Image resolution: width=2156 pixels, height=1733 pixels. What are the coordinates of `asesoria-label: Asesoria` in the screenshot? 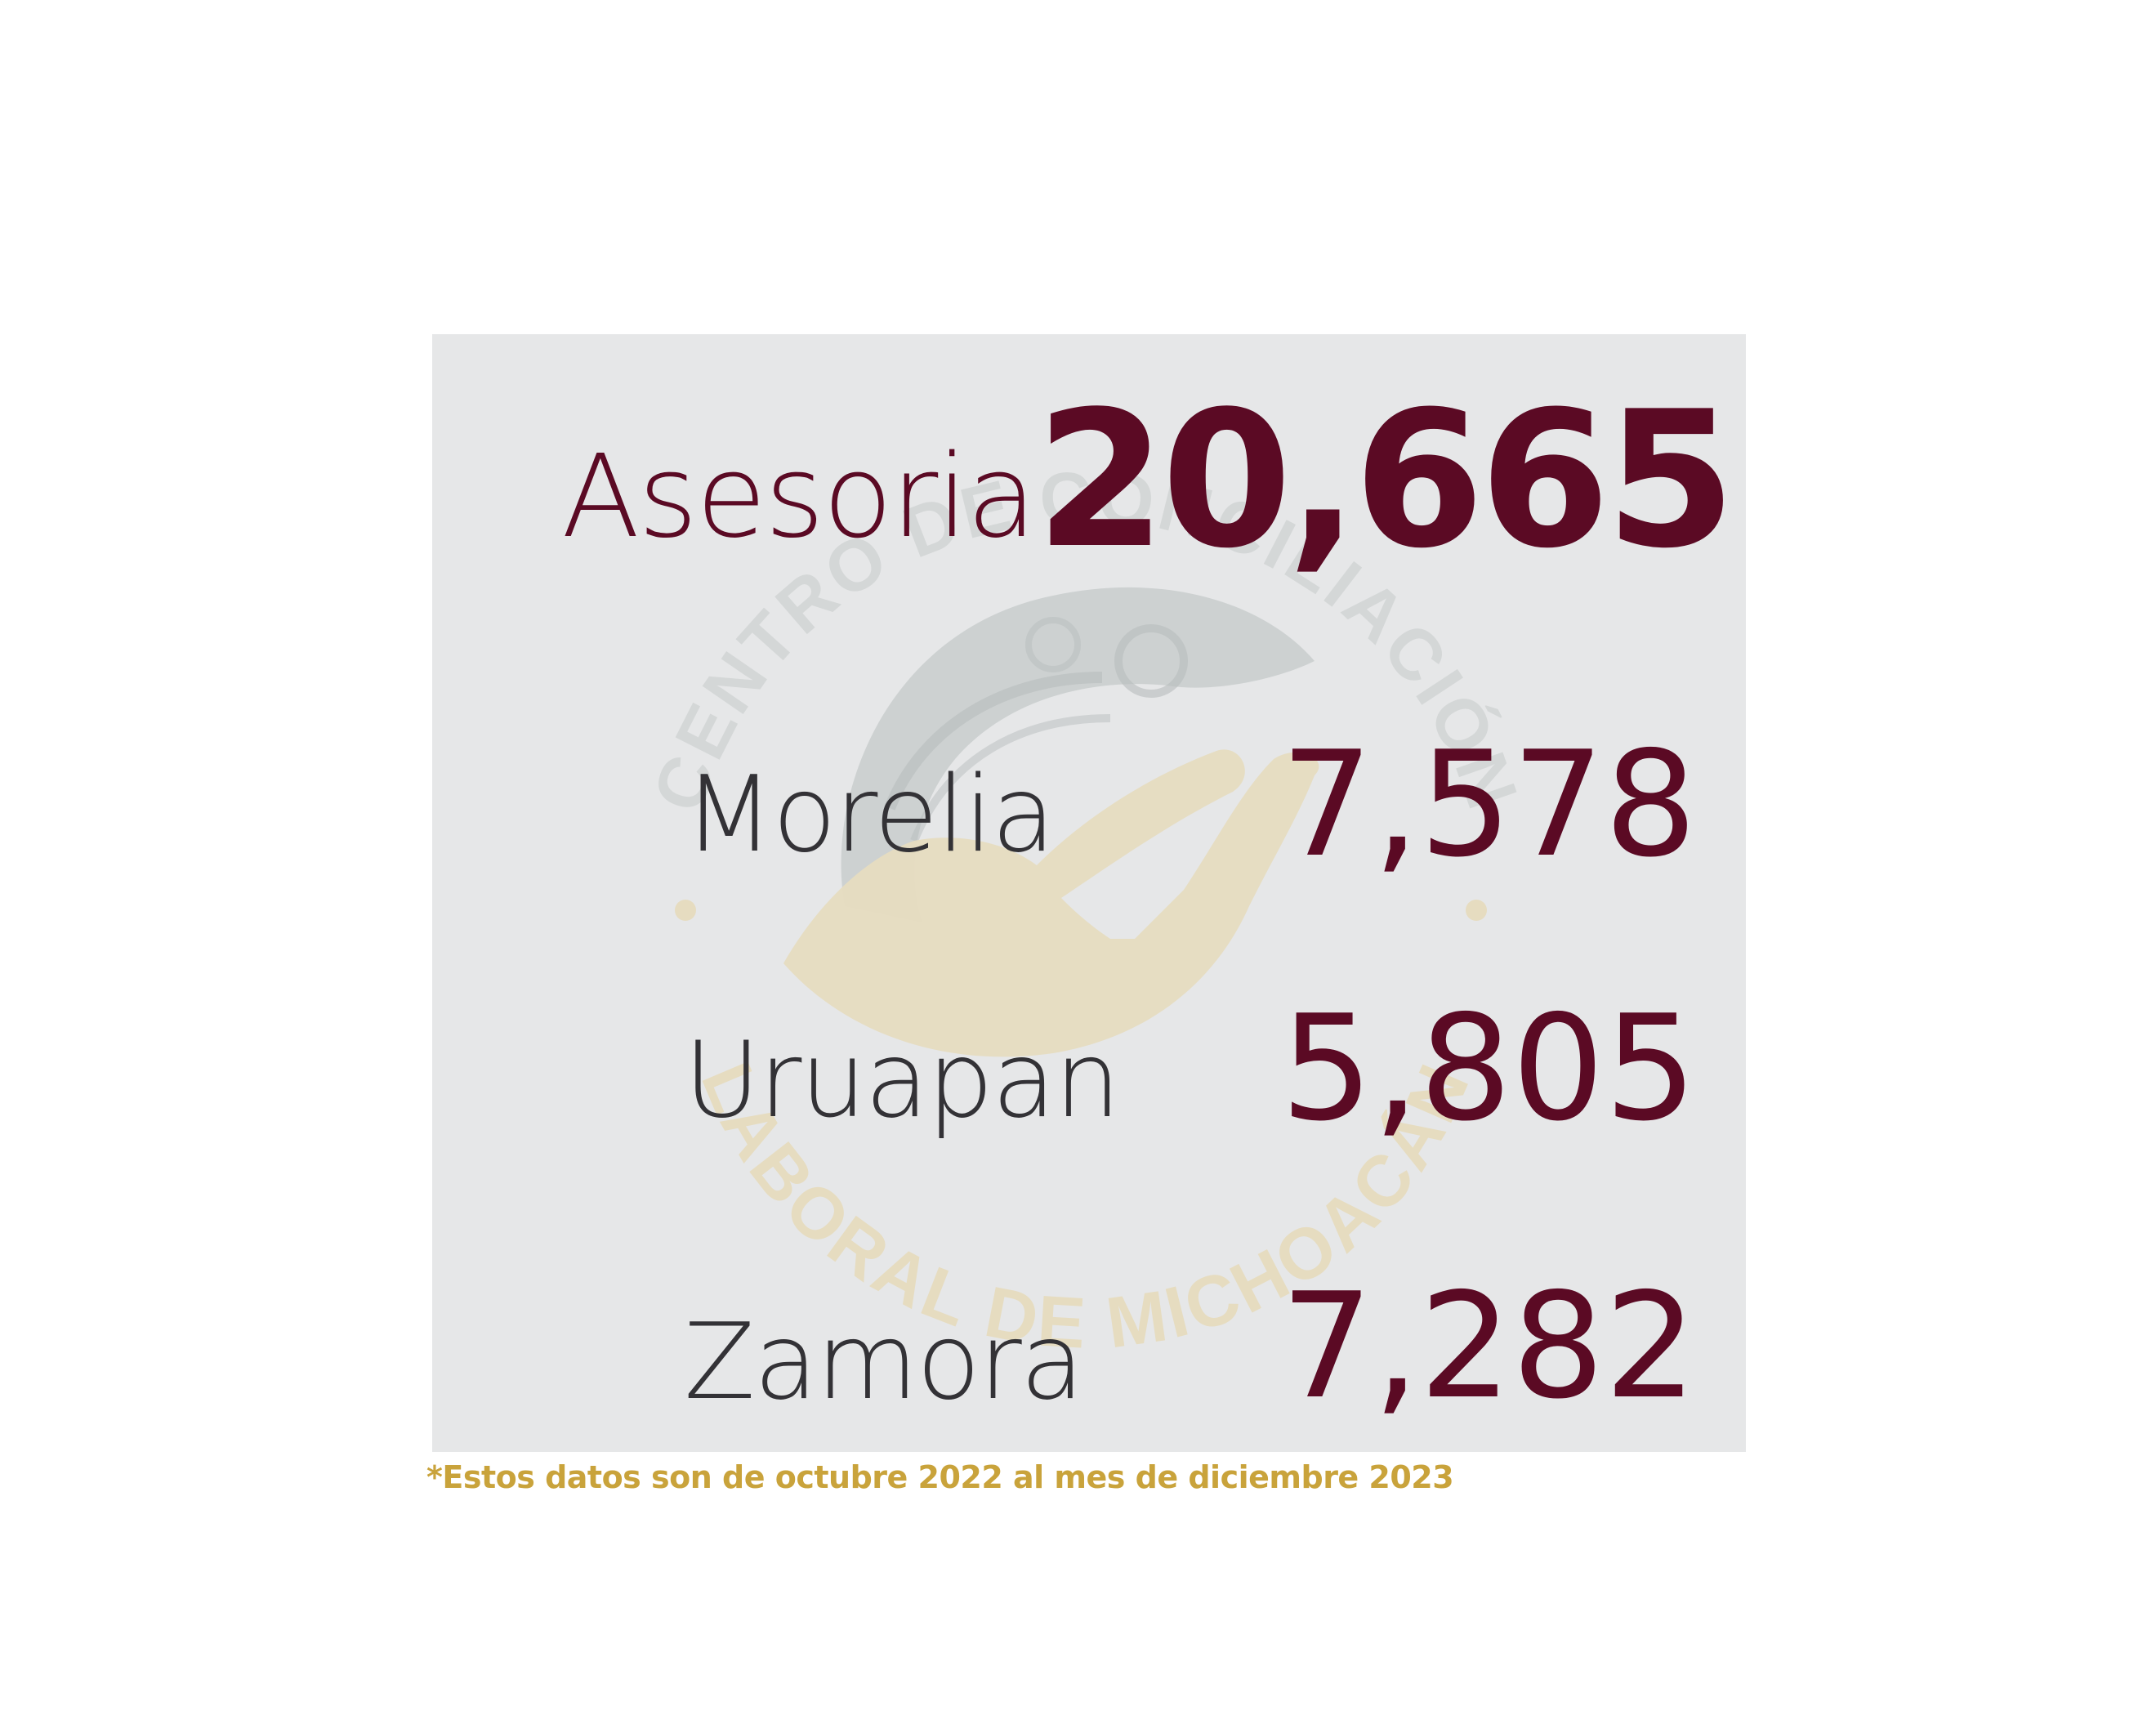 It's located at (799, 497).